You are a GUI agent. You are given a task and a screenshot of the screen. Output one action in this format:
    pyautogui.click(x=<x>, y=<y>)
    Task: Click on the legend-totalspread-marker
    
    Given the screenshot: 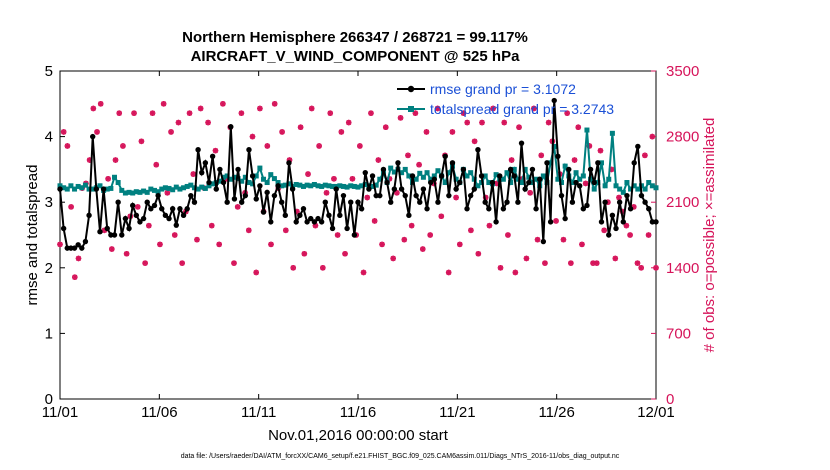 What is the action you would take?
    pyautogui.click(x=411, y=109)
    